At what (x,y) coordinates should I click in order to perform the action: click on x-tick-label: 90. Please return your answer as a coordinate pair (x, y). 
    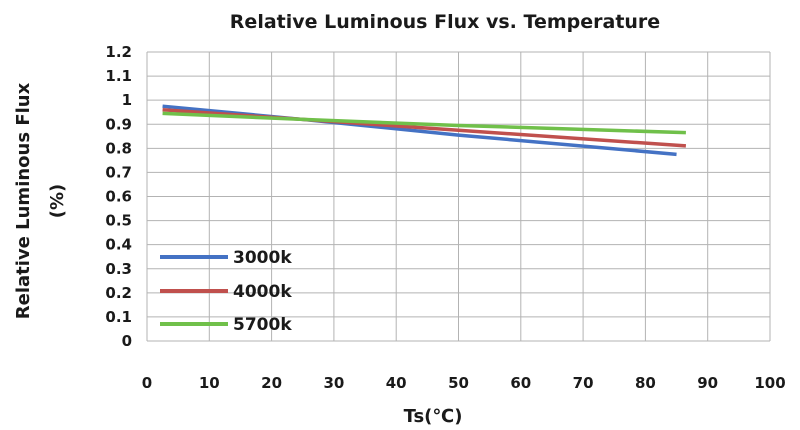
    Looking at the image, I should click on (707, 383).